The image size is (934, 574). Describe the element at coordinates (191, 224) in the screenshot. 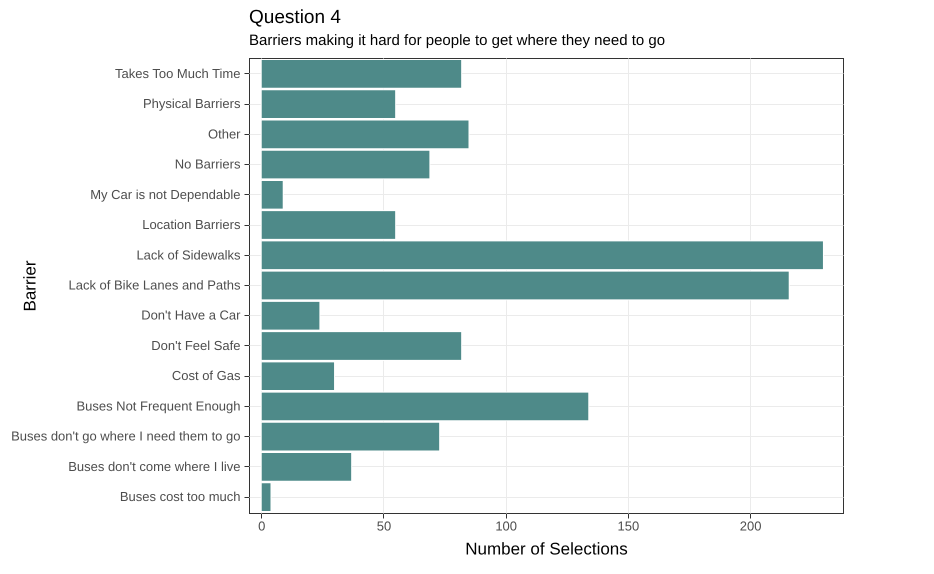

I see `y-tick-label: Location Barriers` at that location.